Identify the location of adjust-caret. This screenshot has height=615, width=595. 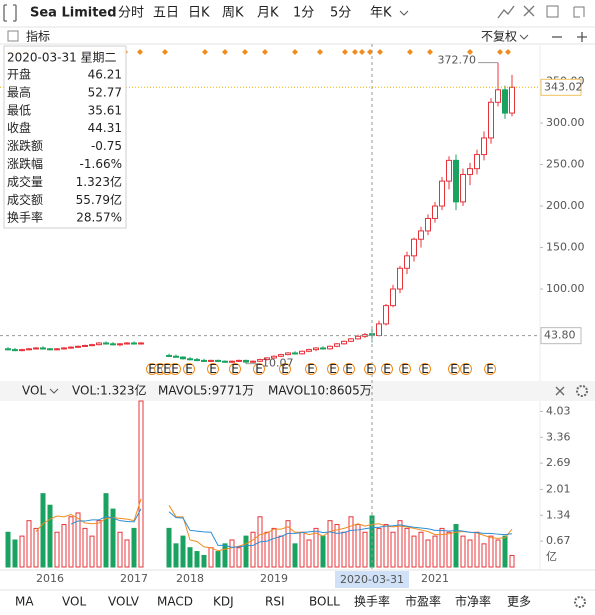
(524, 37).